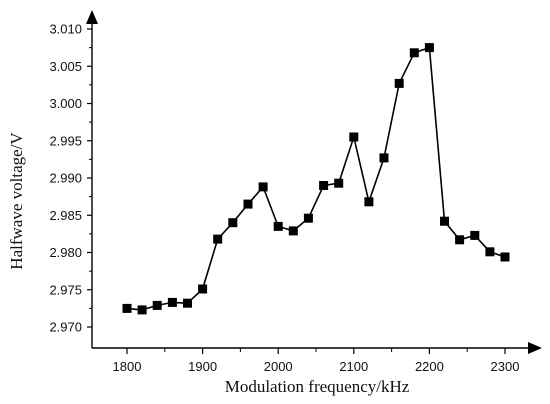 Image resolution: width=550 pixels, height=404 pixels. I want to click on x-tick-label: 2100, so click(353, 366).